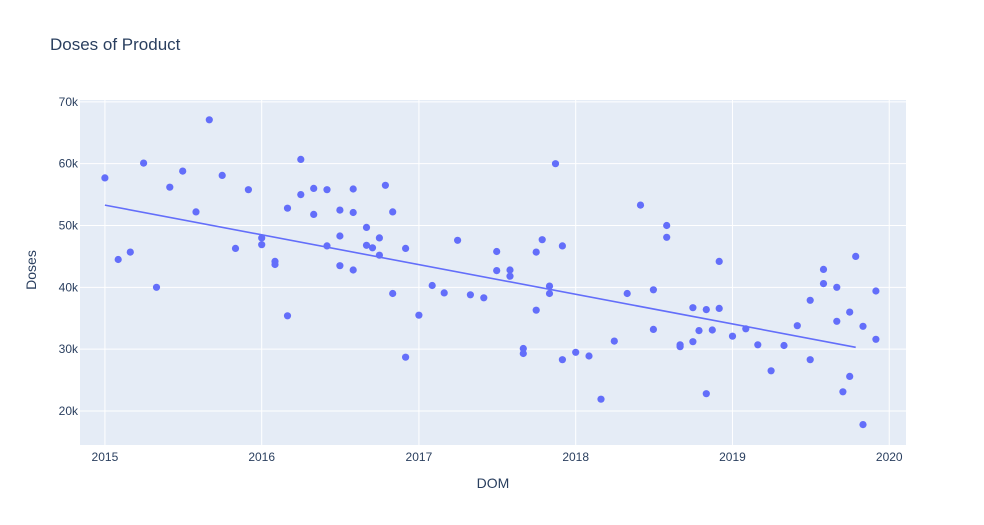 This screenshot has height=525, width=984. What do you see at coordinates (261, 457) in the screenshot?
I see `x-tick-label: 2016` at bounding box center [261, 457].